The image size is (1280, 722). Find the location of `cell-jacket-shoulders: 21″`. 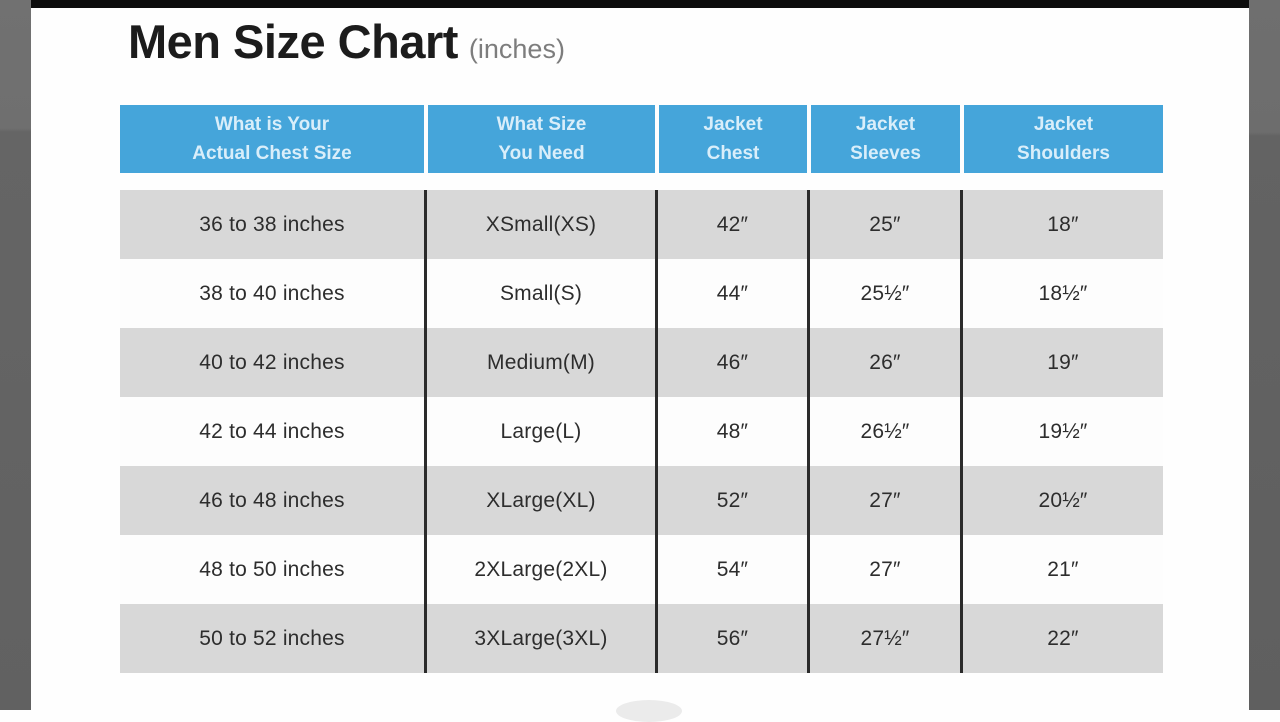

cell-jacket-shoulders: 21″ is located at coordinates (1061, 569).